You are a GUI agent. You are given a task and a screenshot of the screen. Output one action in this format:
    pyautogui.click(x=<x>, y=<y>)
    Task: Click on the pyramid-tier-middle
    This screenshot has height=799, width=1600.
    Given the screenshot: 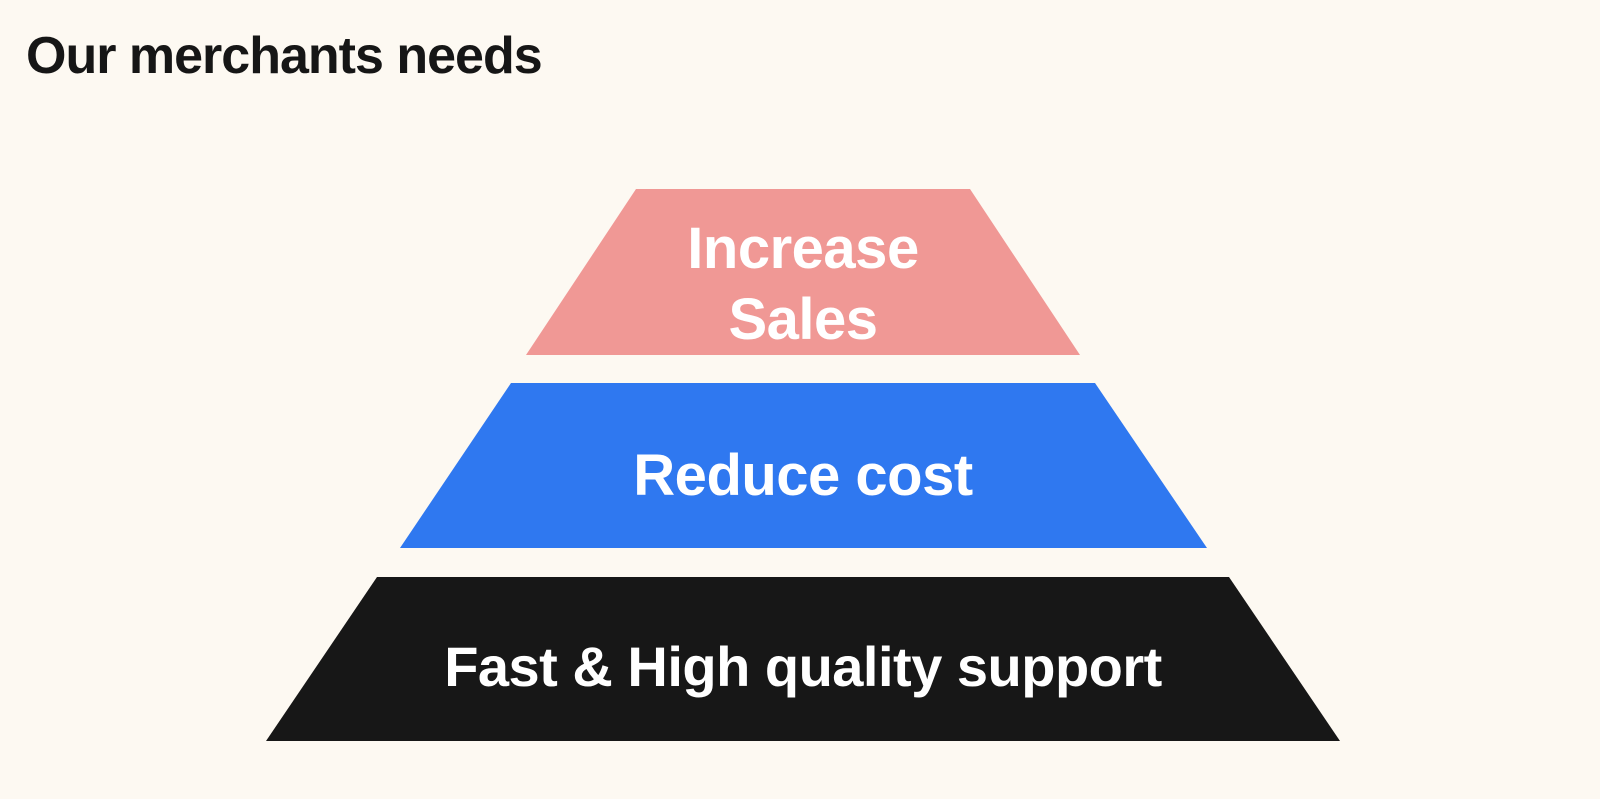 What is the action you would take?
    pyautogui.click(x=803, y=465)
    